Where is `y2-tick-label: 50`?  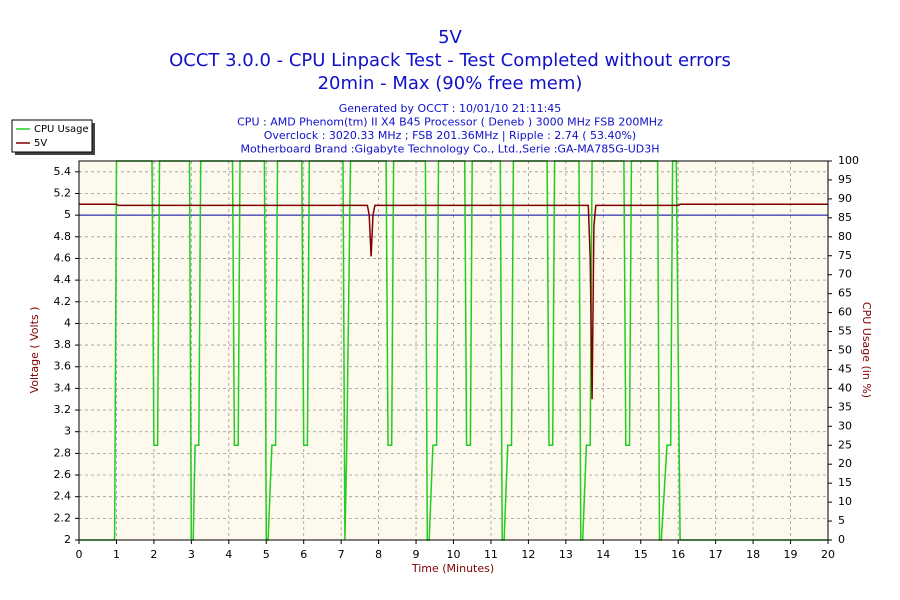
y2-tick-label: 50 is located at coordinates (845, 350).